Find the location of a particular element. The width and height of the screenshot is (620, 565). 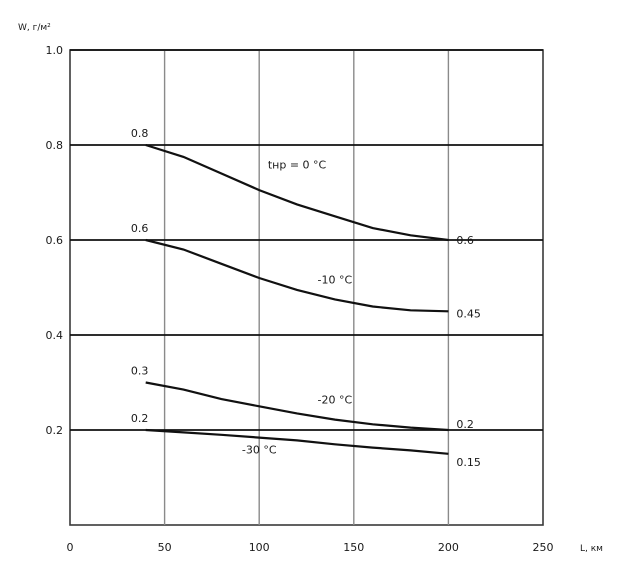

series-end-label: 0.15 is located at coordinates (468, 462).